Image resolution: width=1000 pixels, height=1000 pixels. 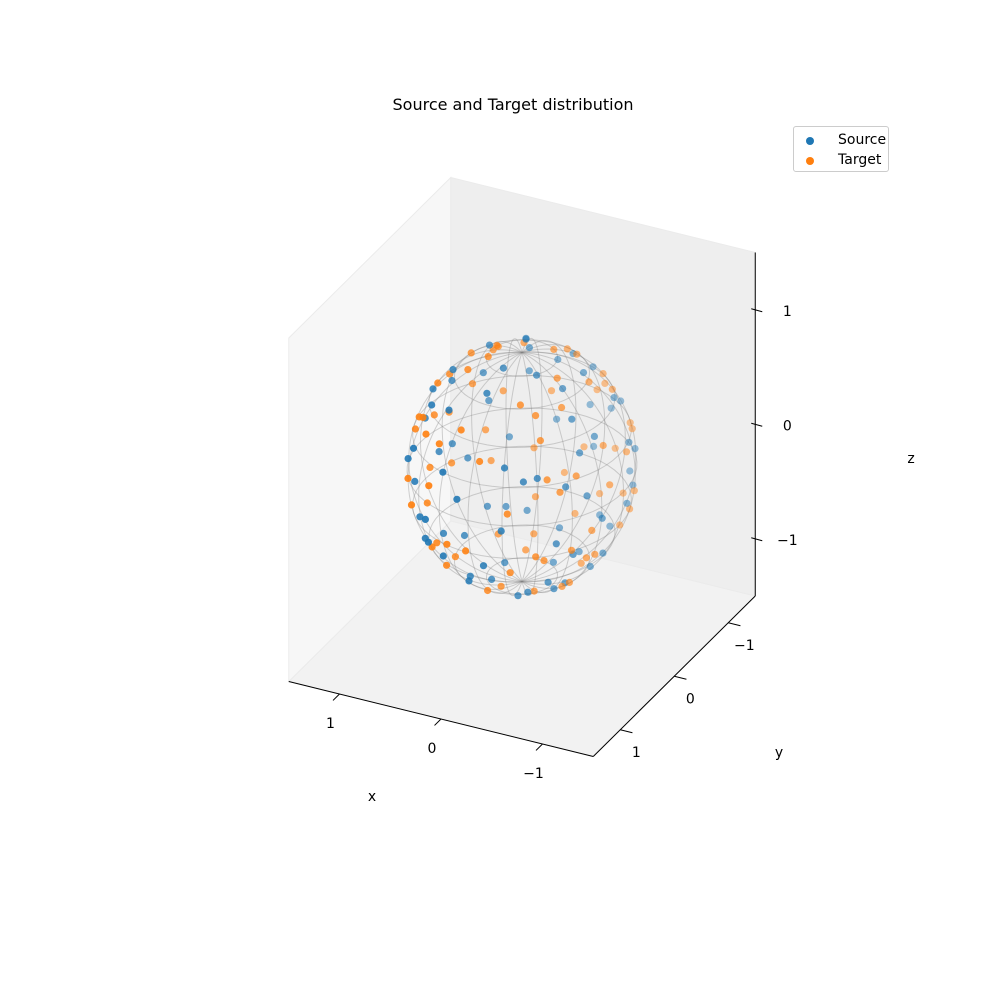 What do you see at coordinates (787, 541) in the screenshot?
I see `z-tick-label: −1` at bounding box center [787, 541].